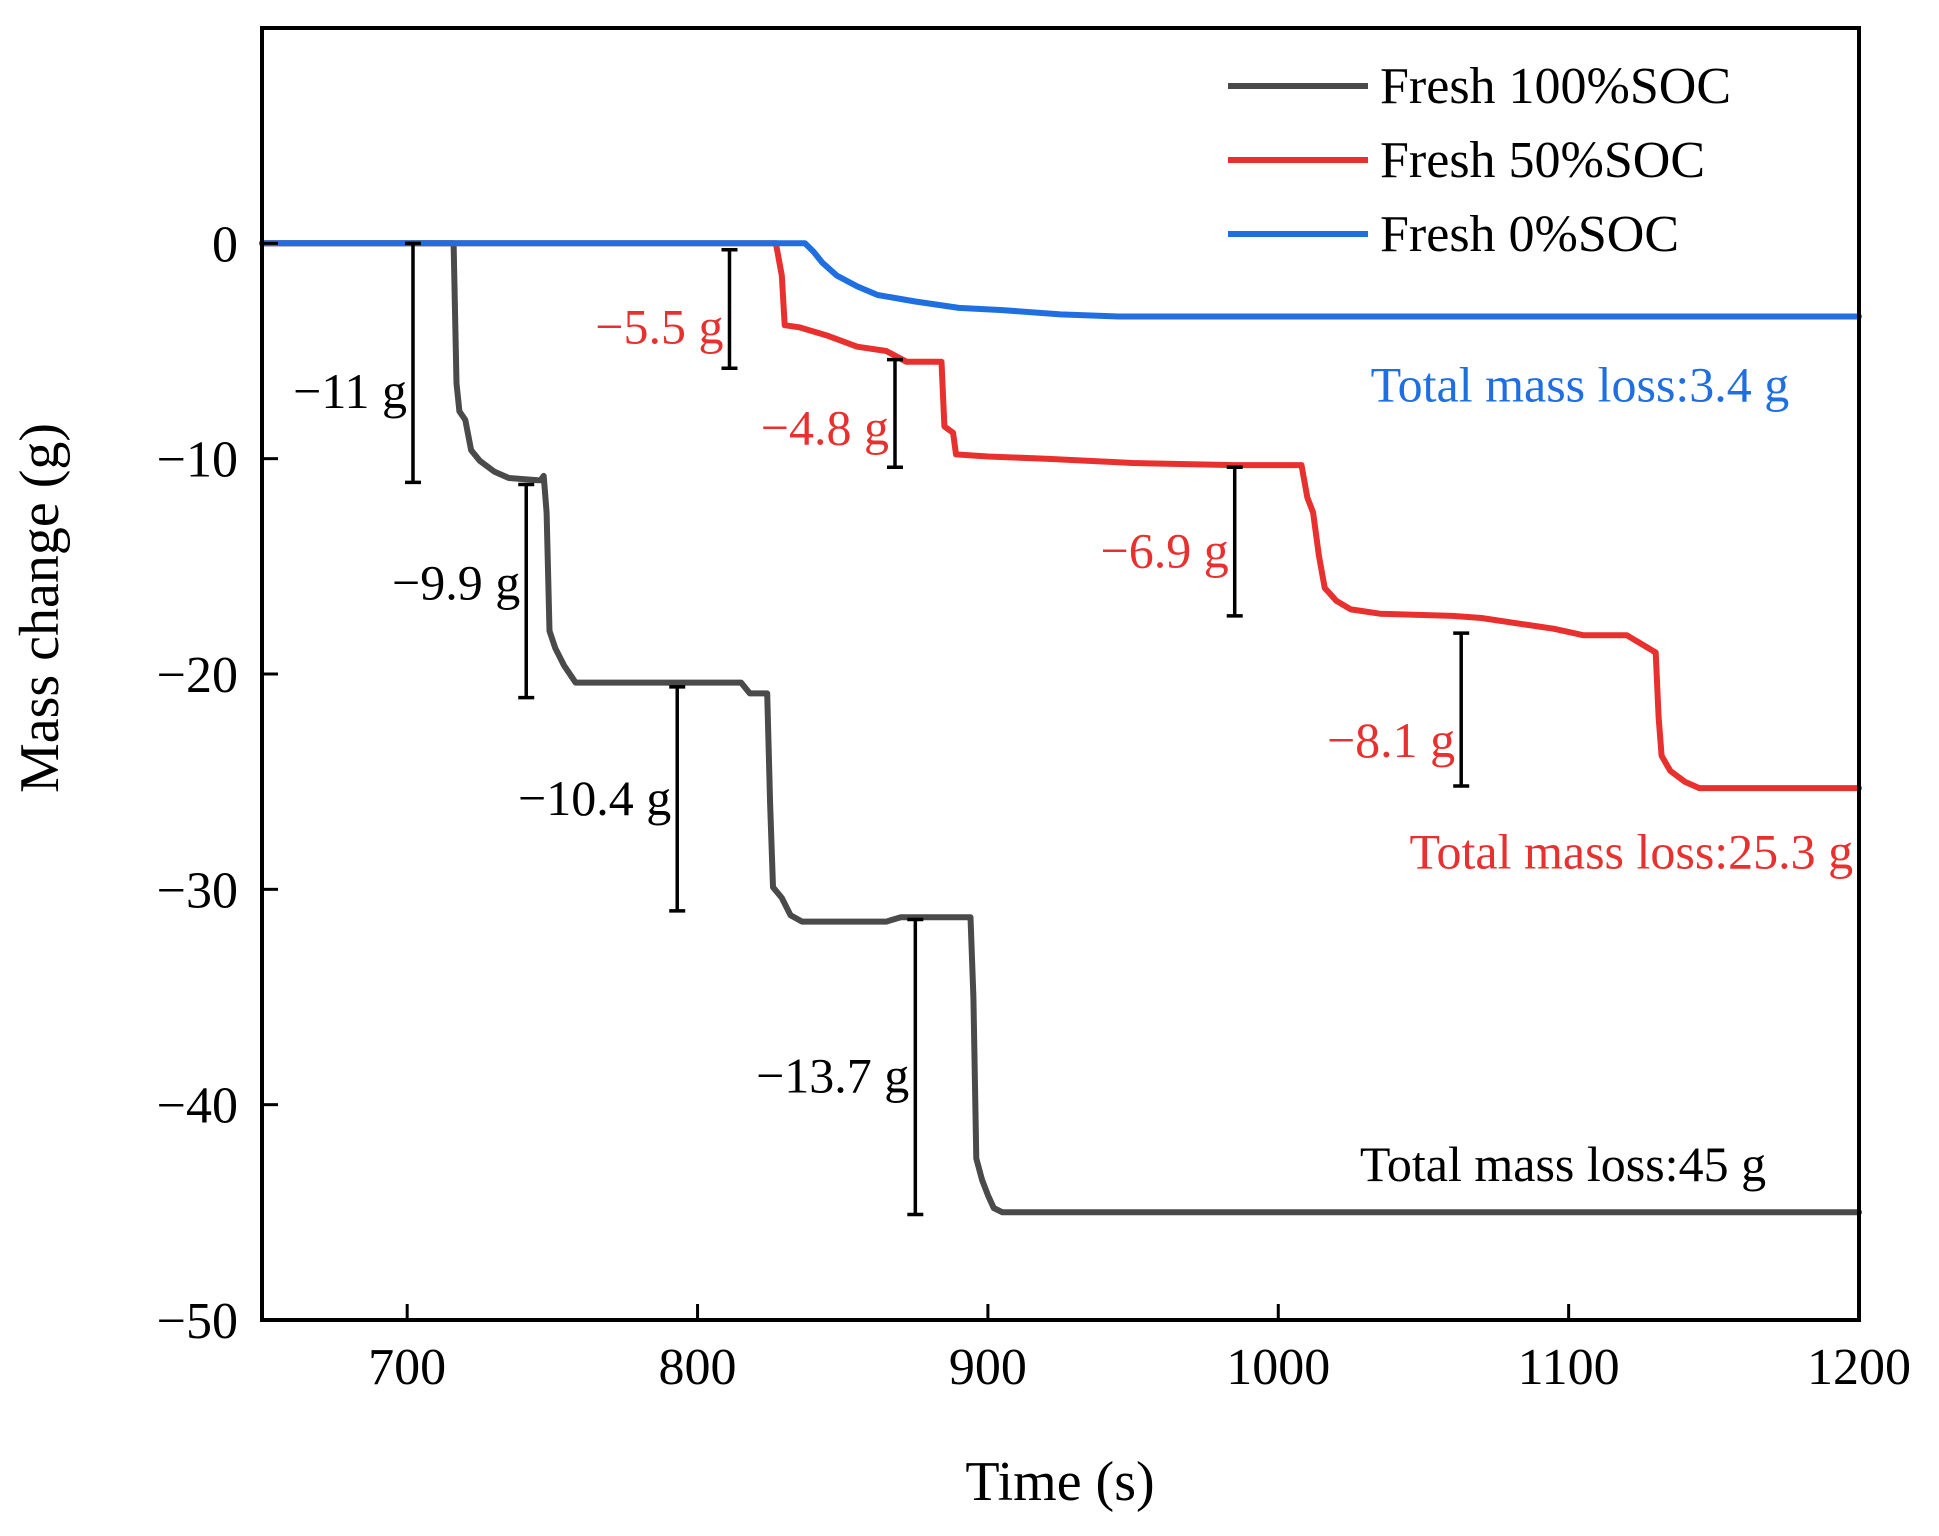 The image size is (1939, 1536). What do you see at coordinates (350, 391) in the screenshot?
I see `annotation-label: −11 g` at bounding box center [350, 391].